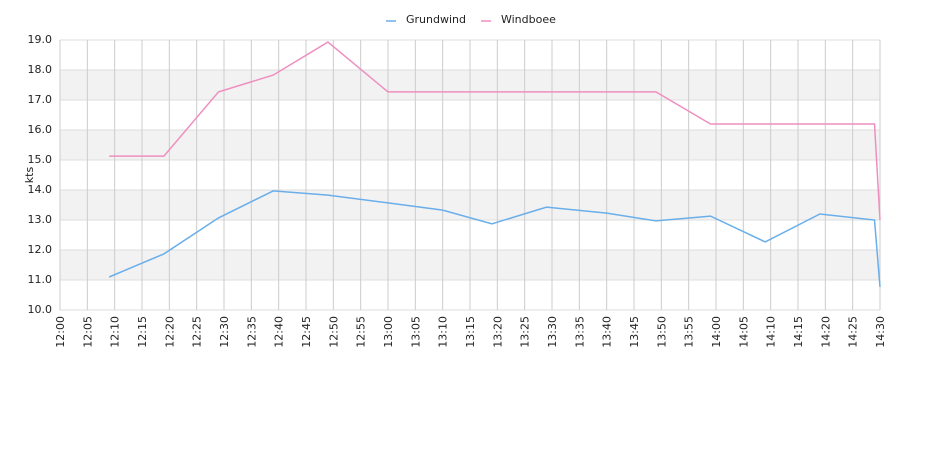 This screenshot has height=454, width=940. I want to click on x-tick-label: 14:25, so click(853, 332).